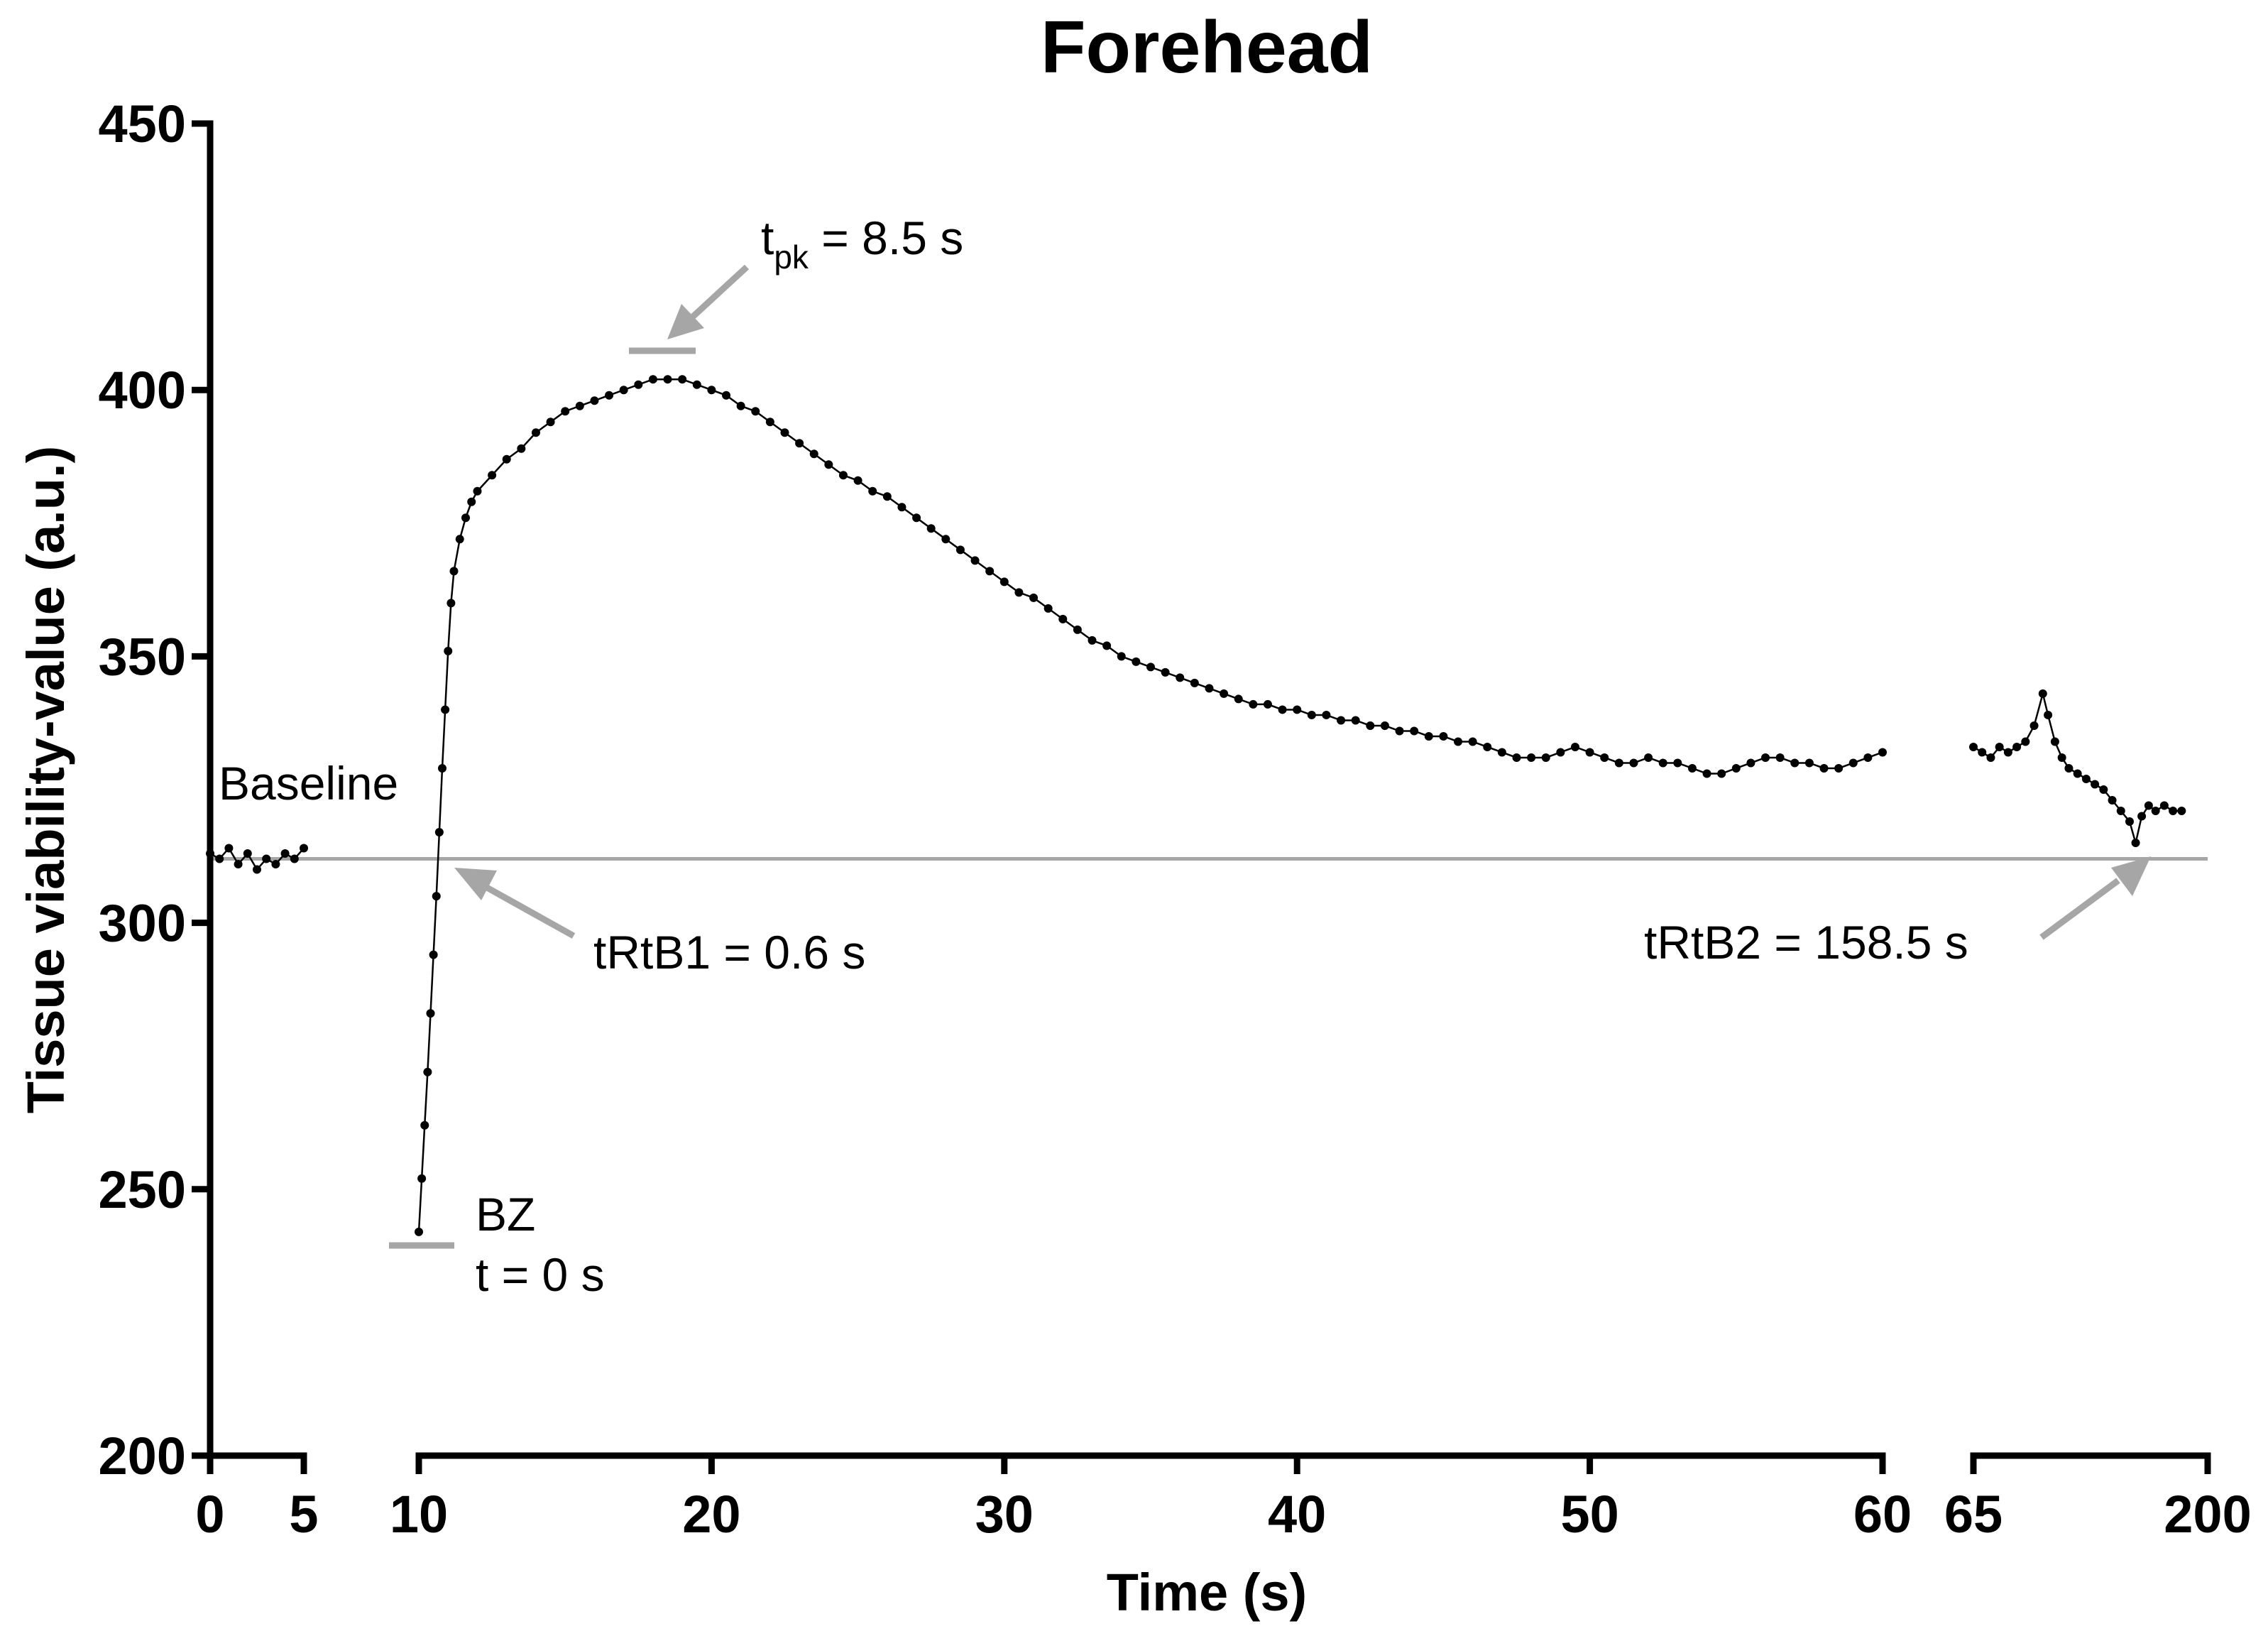  Describe the element at coordinates (1974, 1514) in the screenshot. I see `x-tick-label: 65` at that location.